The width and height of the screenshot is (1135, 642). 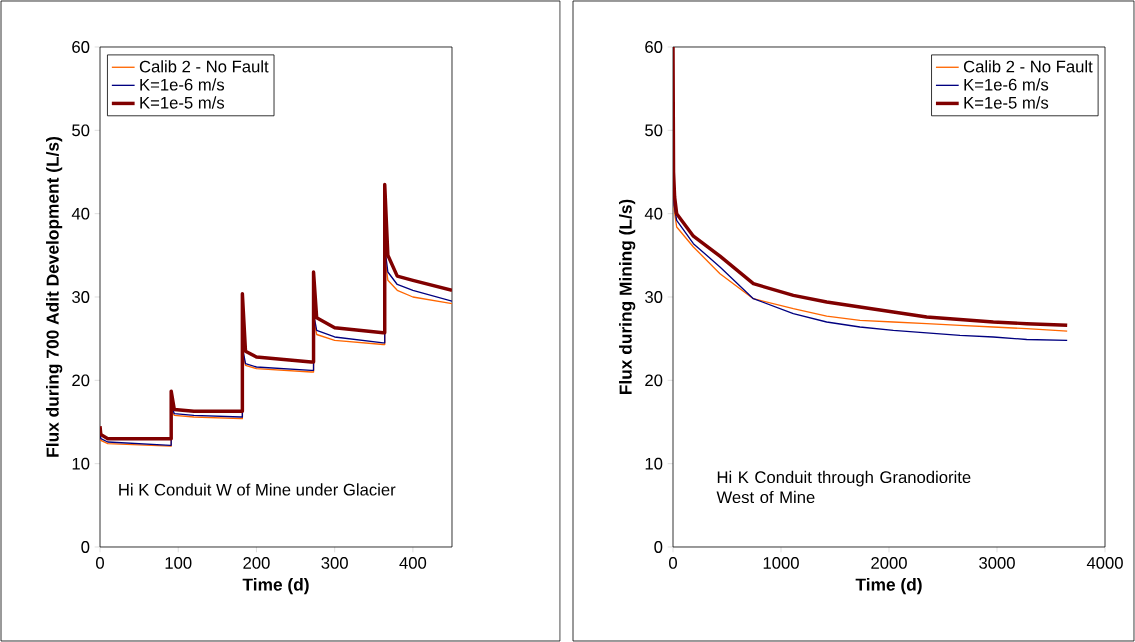 What do you see at coordinates (997, 563) in the screenshot?
I see `x-tick-label: 3000` at bounding box center [997, 563].